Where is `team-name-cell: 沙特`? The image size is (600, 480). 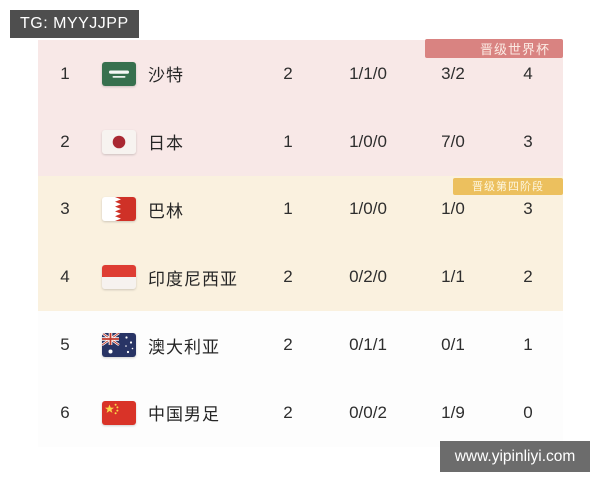
team-name-cell: 沙特 is located at coordinates (166, 76).